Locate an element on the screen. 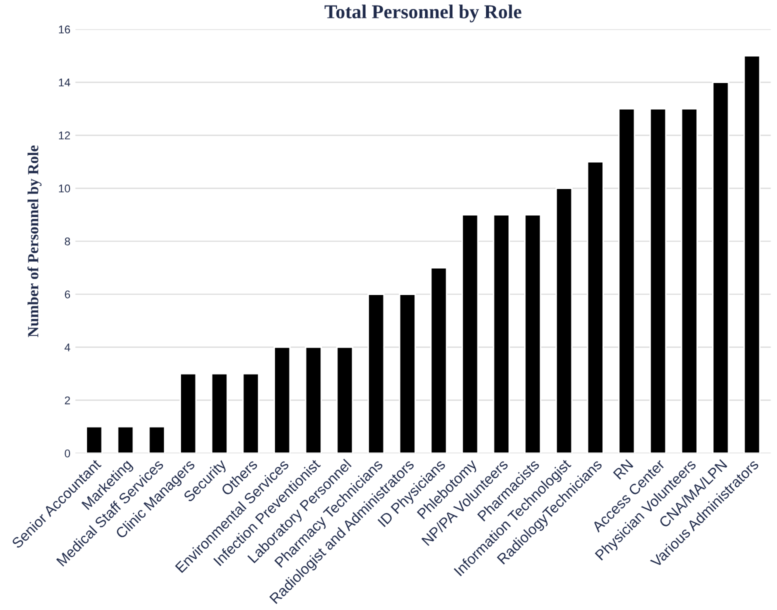  y-tick-label: 8 is located at coordinates (67, 242).